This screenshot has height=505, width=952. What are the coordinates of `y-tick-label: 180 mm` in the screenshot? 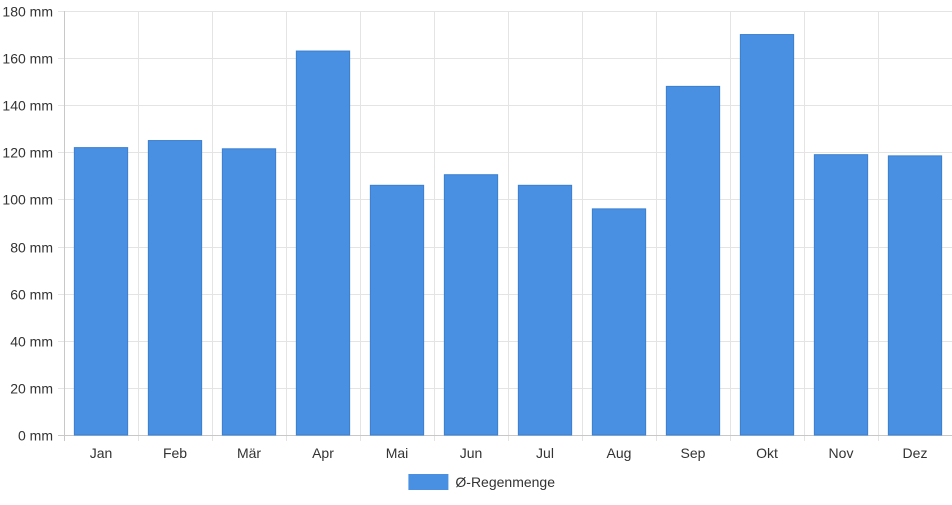 It's located at (27, 12).